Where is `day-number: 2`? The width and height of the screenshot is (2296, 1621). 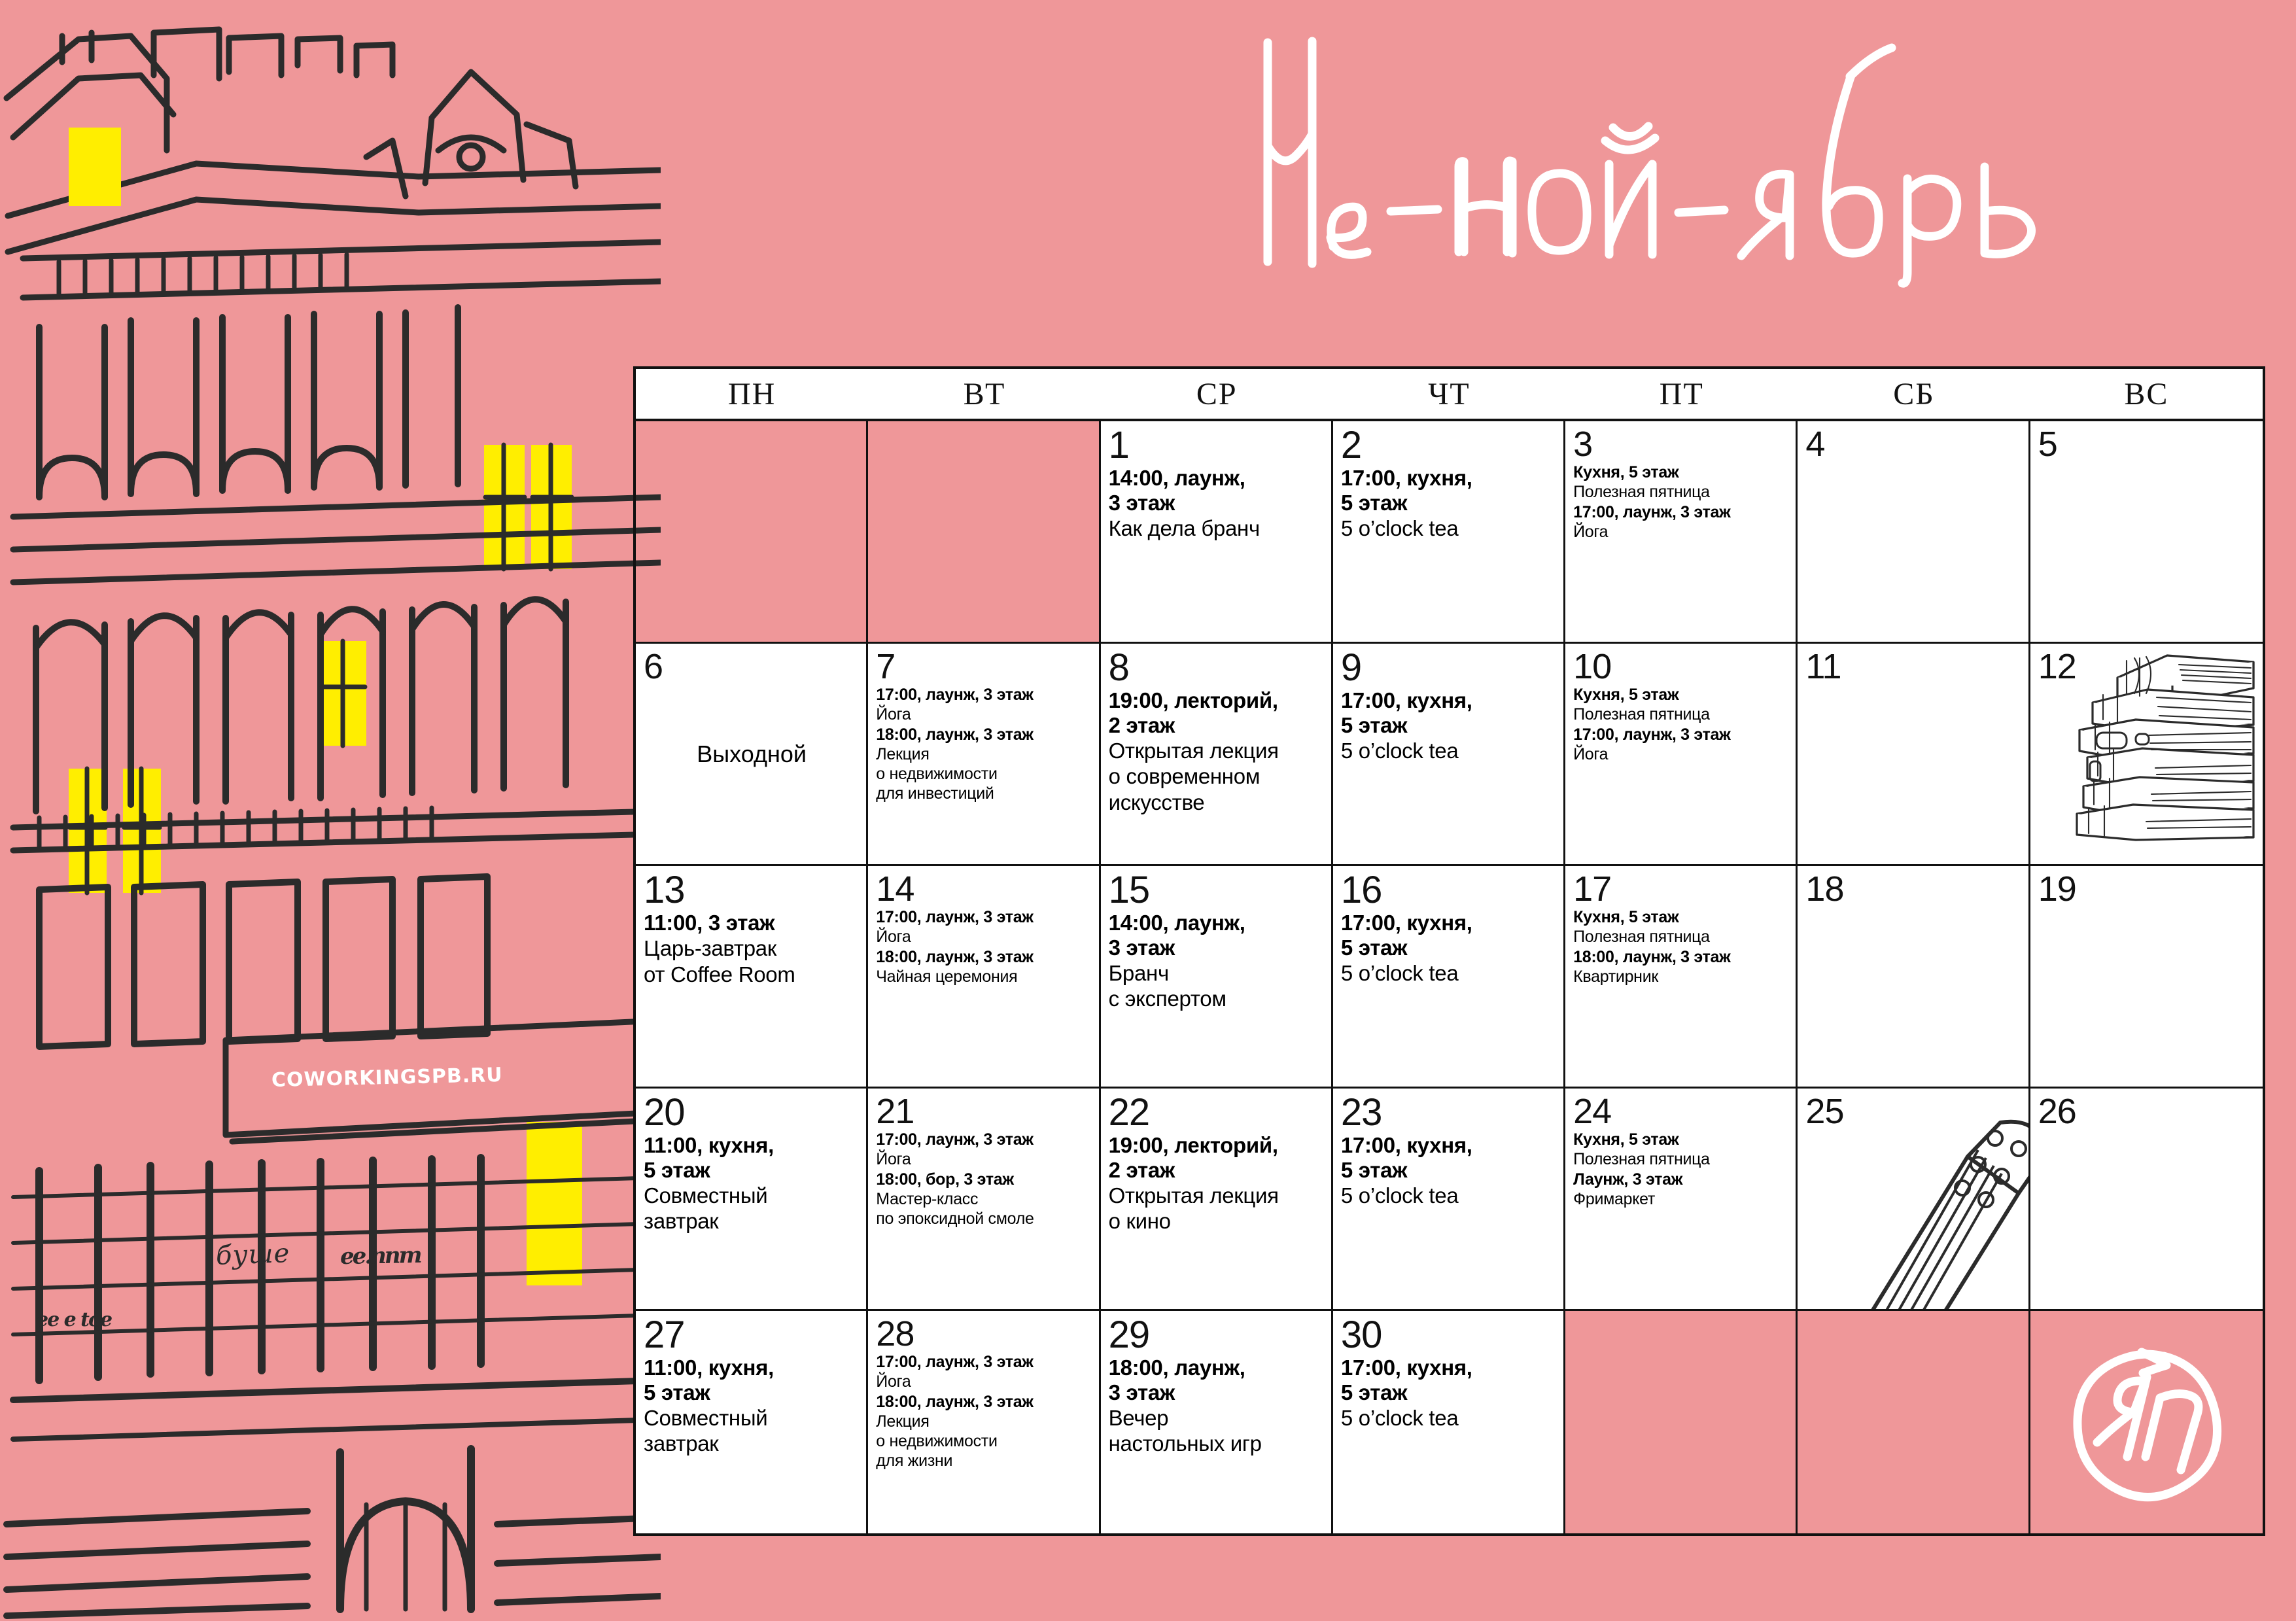 day-number: 2 is located at coordinates (1351, 445).